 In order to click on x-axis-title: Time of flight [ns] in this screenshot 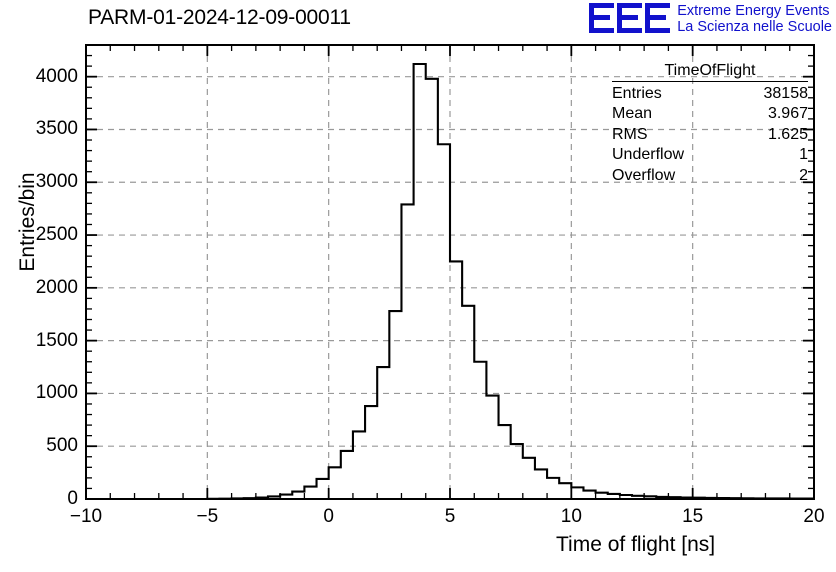, I will do `click(636, 544)`.